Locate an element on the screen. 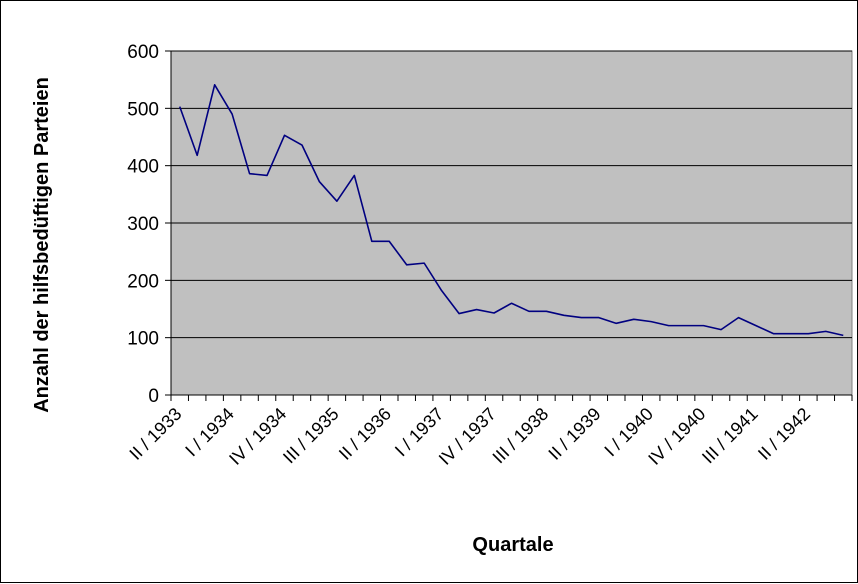 The image size is (858, 584). y-tick-label: 0 is located at coordinates (153, 396).